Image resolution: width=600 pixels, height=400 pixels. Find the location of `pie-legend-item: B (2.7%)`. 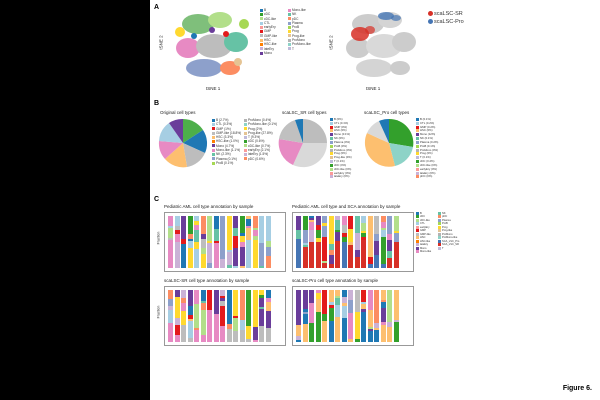

pie-legend-item: B (2.7%) is located at coordinates (226, 120).